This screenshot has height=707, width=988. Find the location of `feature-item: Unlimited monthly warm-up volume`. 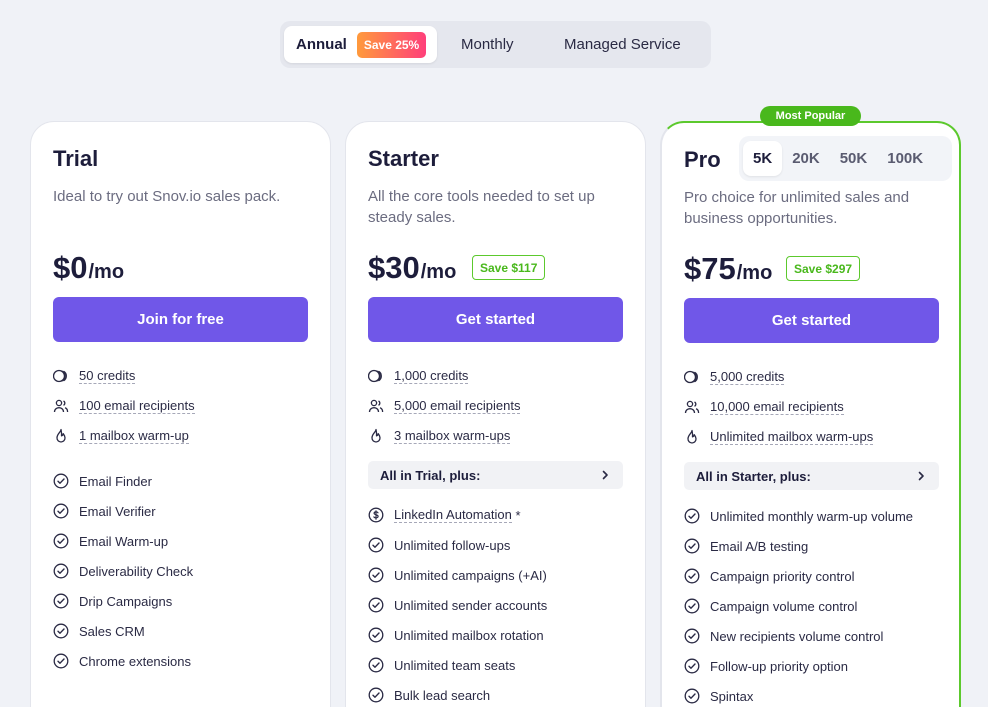

feature-item: Unlimited monthly warm-up volume is located at coordinates (798, 516).